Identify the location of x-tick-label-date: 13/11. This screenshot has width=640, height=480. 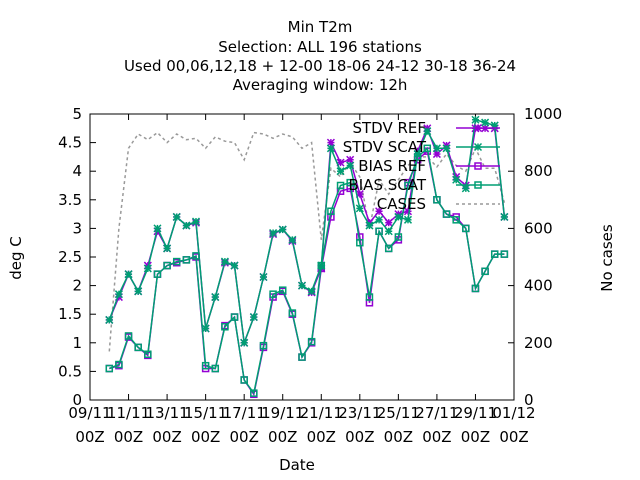
(166, 413).